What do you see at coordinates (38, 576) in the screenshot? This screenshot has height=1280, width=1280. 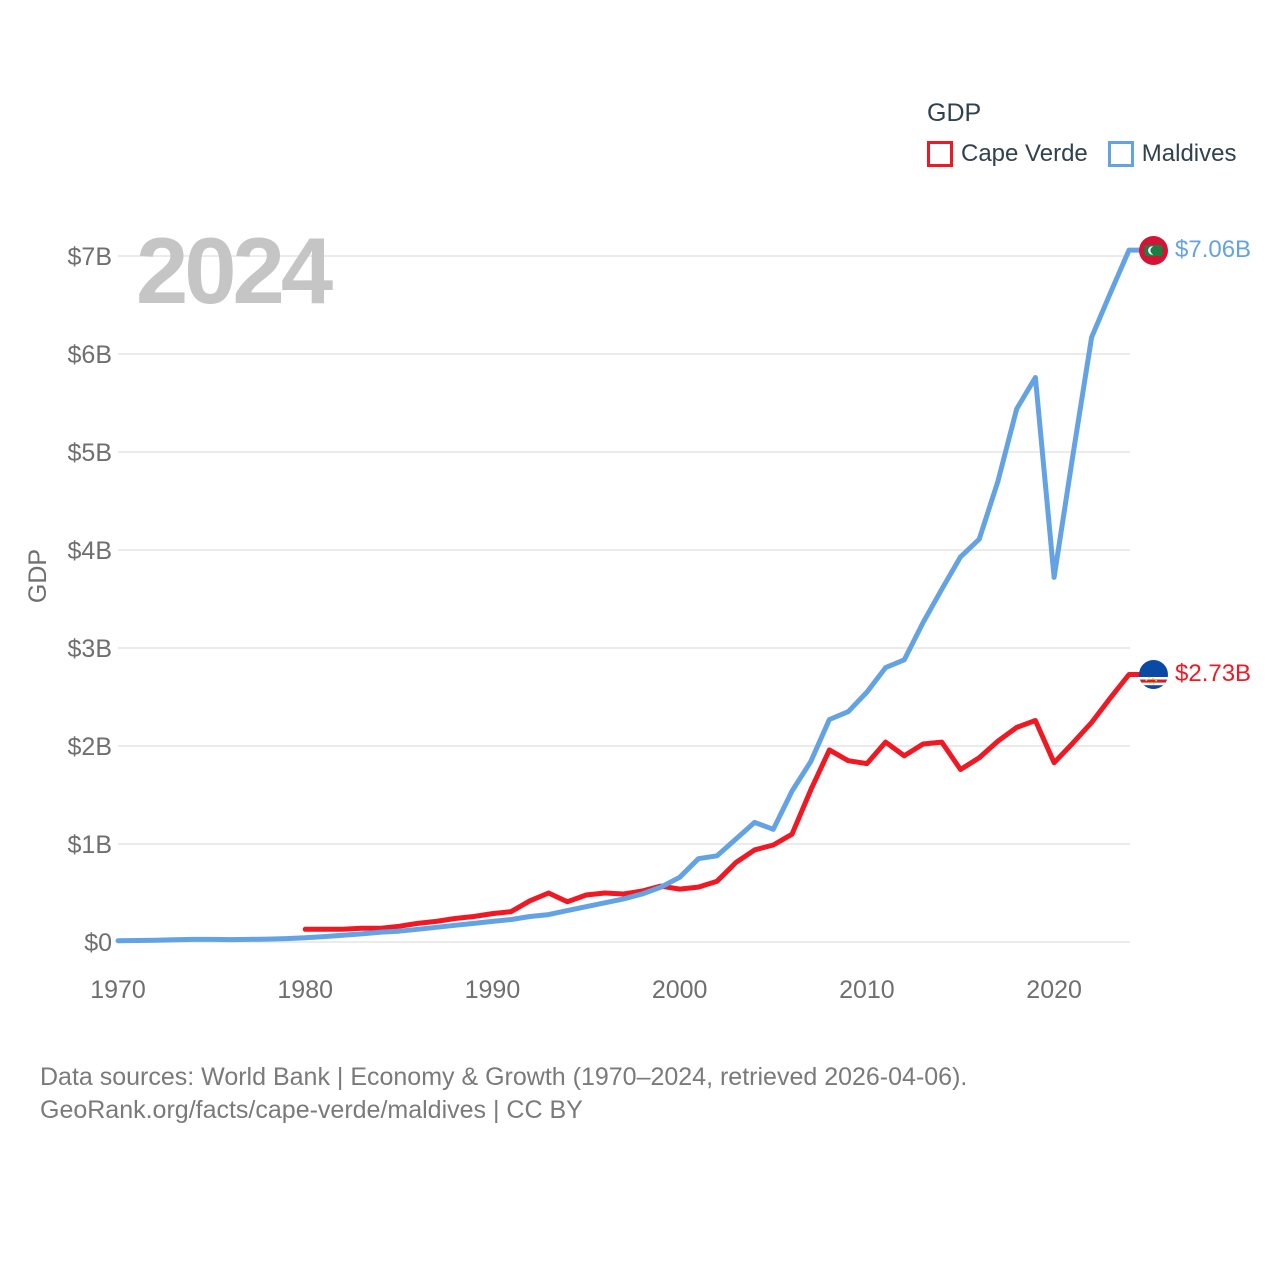 I see `y-axis-title: GDP` at bounding box center [38, 576].